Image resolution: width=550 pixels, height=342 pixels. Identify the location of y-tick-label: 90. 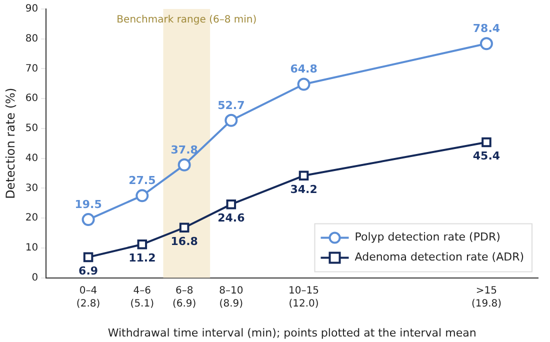
(31, 9).